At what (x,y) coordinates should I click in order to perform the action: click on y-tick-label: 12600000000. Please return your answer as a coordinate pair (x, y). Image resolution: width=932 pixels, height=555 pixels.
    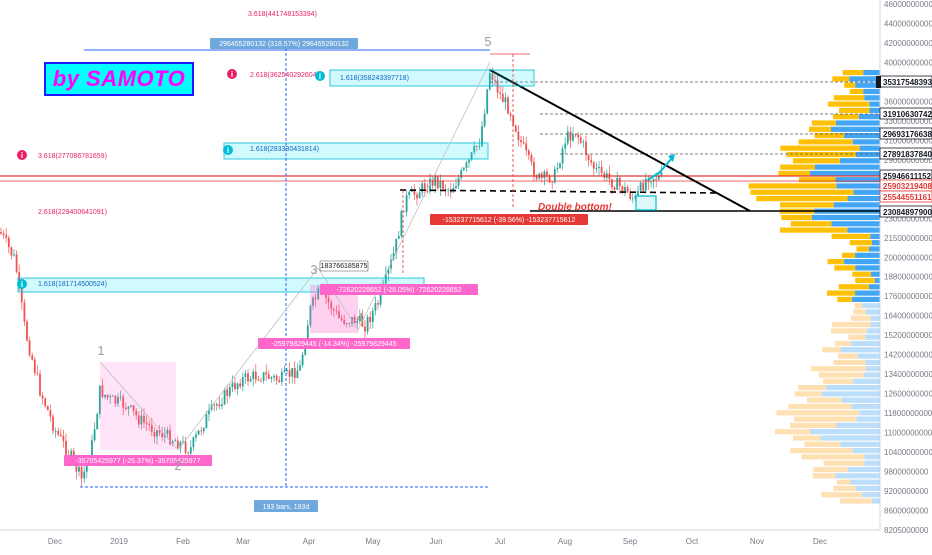
    Looking at the image, I should click on (908, 394).